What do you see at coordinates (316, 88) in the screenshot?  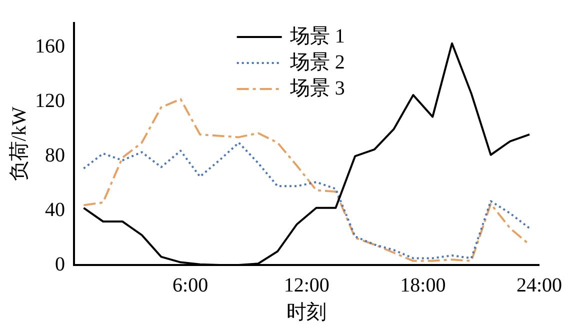 I see `legend-label: 场景 3` at bounding box center [316, 88].